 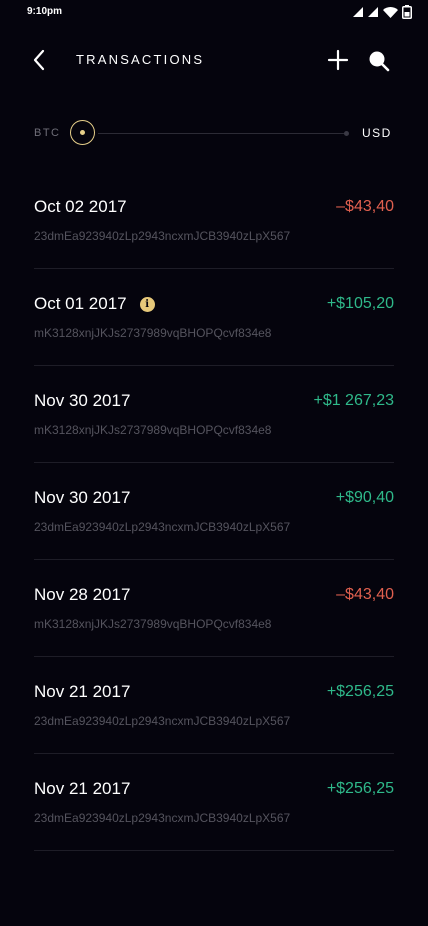 What do you see at coordinates (80, 206) in the screenshot?
I see `transaction-date: Oct 02 2017` at bounding box center [80, 206].